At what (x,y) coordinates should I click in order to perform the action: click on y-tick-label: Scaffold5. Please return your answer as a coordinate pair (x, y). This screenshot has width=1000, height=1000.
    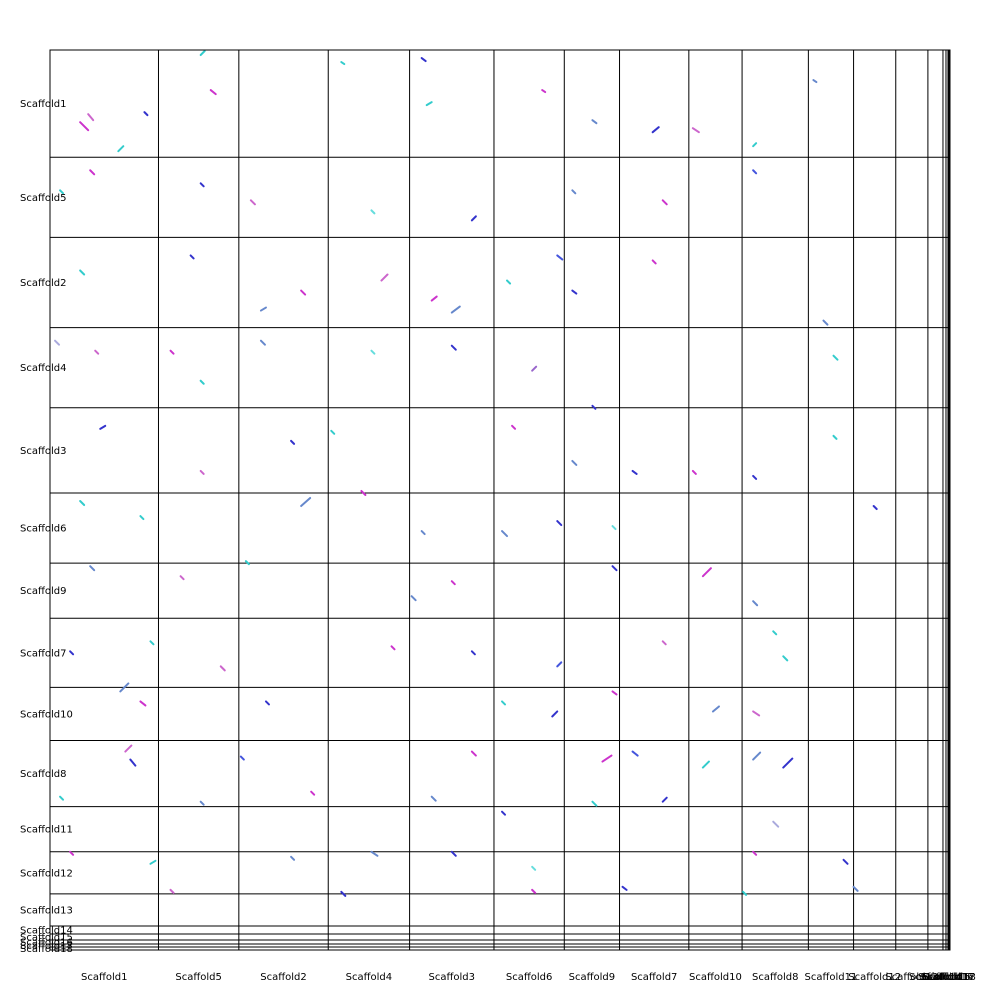
    Looking at the image, I should click on (43, 198).